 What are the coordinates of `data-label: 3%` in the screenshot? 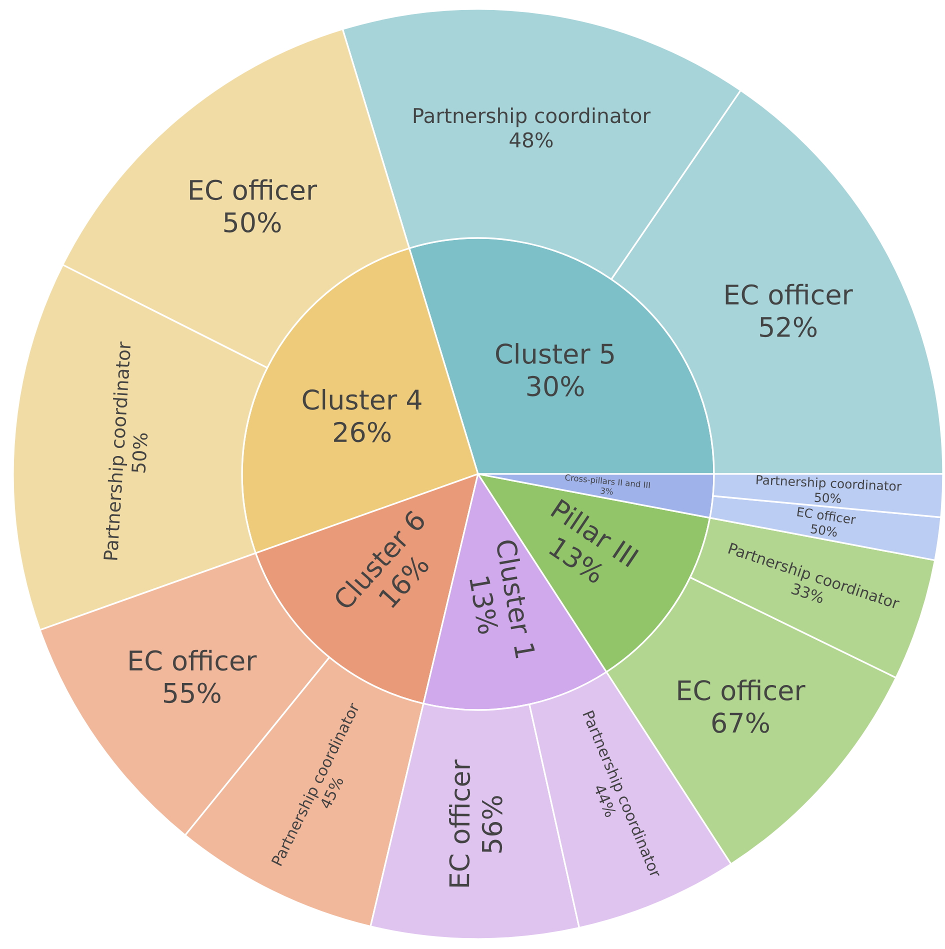 It's located at (606, 491).